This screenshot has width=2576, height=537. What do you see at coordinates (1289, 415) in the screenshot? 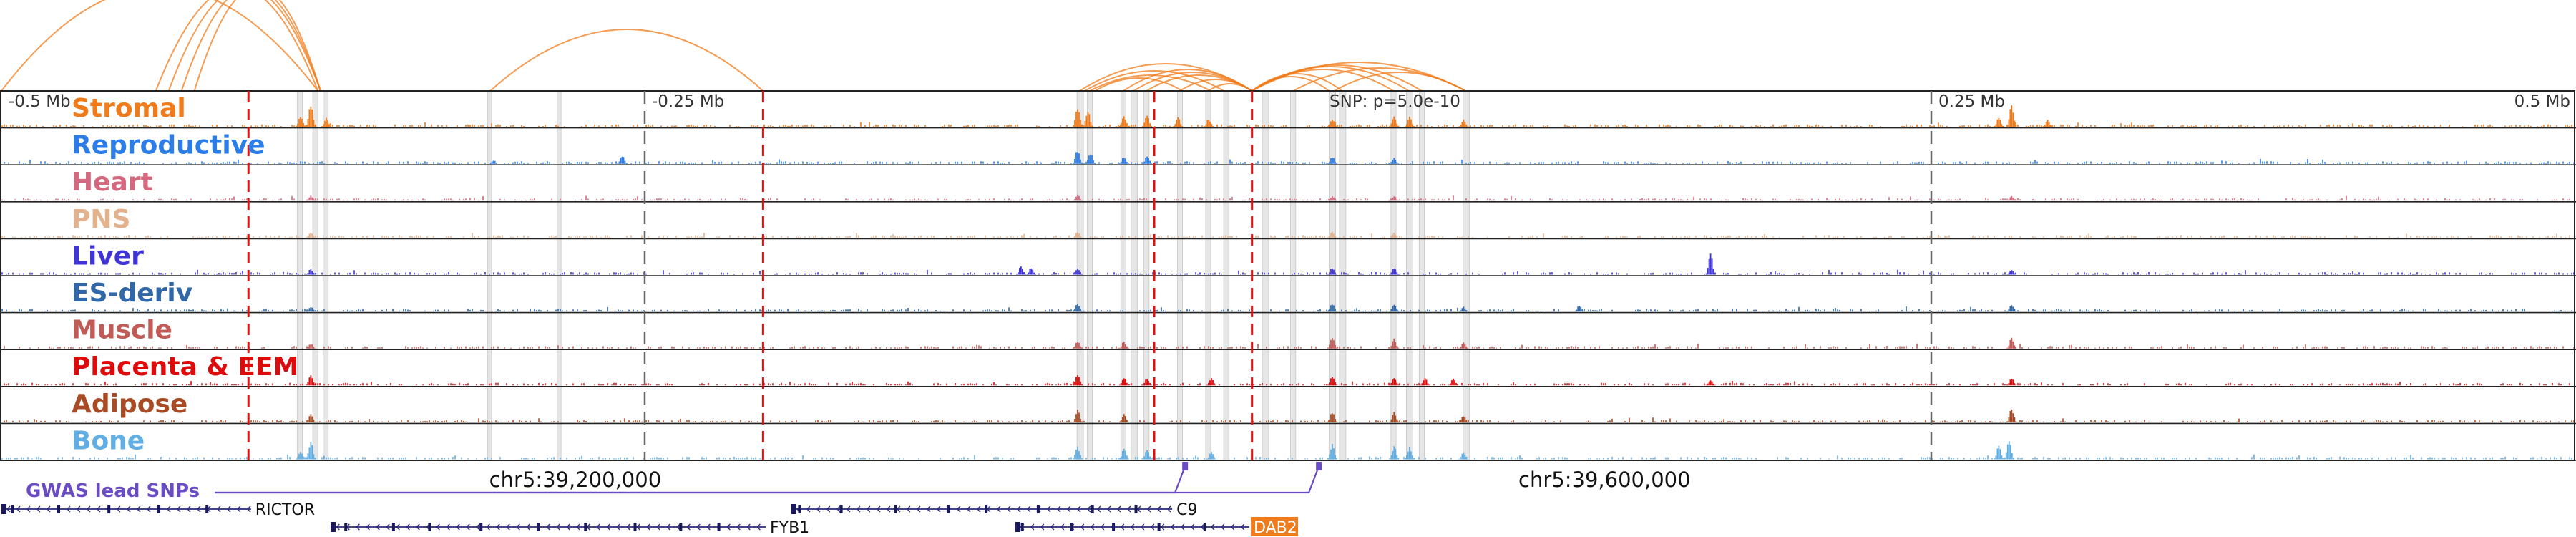
I see `track-adipose` at bounding box center [1289, 415].